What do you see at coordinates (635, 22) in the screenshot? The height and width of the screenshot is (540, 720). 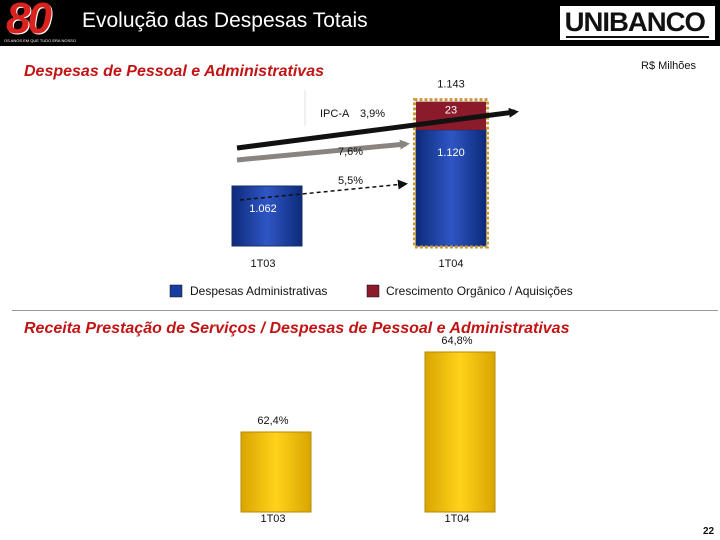 I see `brand-logo: UNIBANCO` at bounding box center [635, 22].